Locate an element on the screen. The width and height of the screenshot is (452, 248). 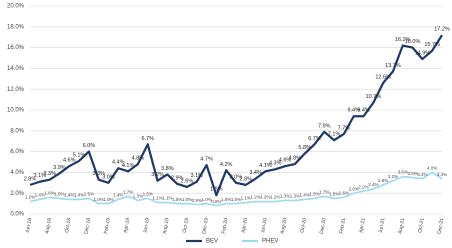
data-label: 10.7% is located at coordinates (374, 97).